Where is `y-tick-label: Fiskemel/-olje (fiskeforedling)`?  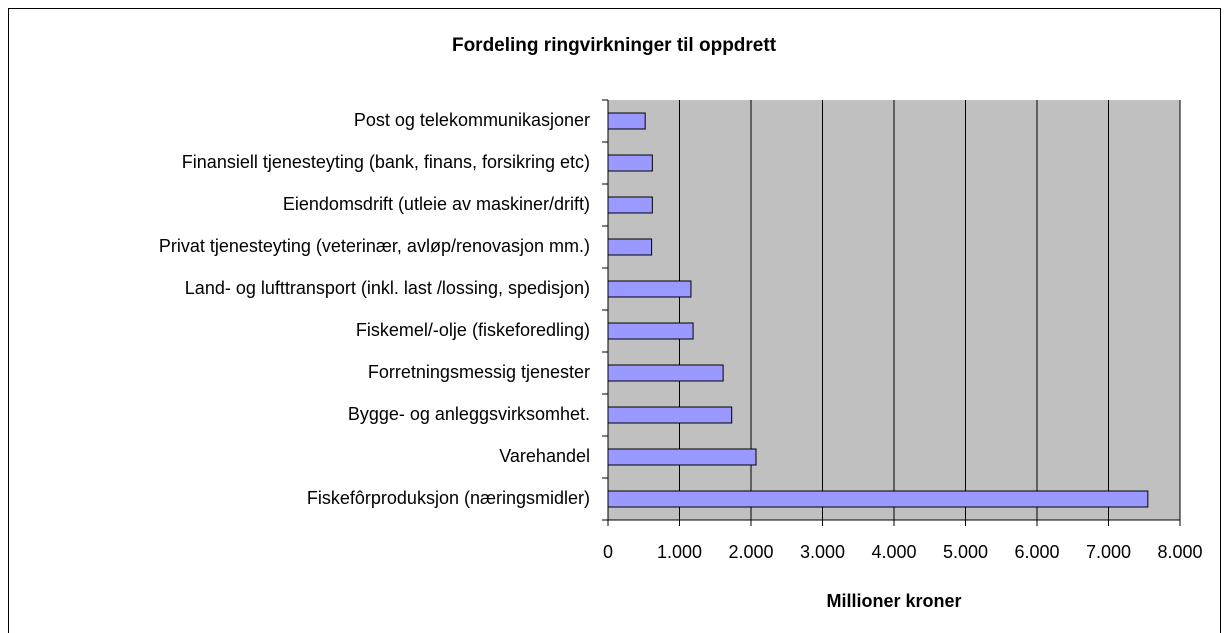 y-tick-label: Fiskemel/-olje (fiskeforedling) is located at coordinates (473, 330).